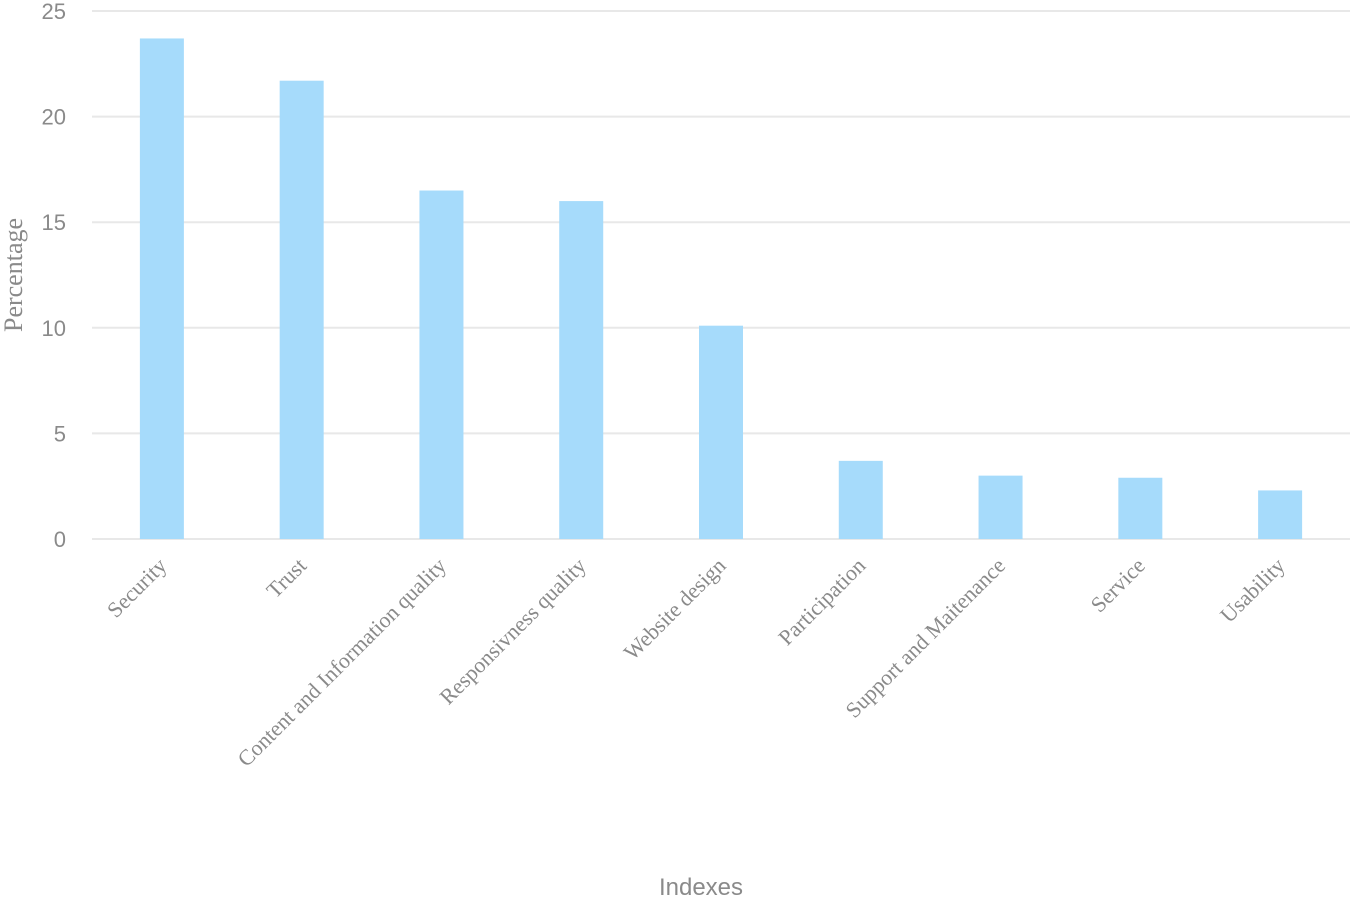 This screenshot has width=1350, height=897. I want to click on y-tick-label: 20, so click(54, 117).